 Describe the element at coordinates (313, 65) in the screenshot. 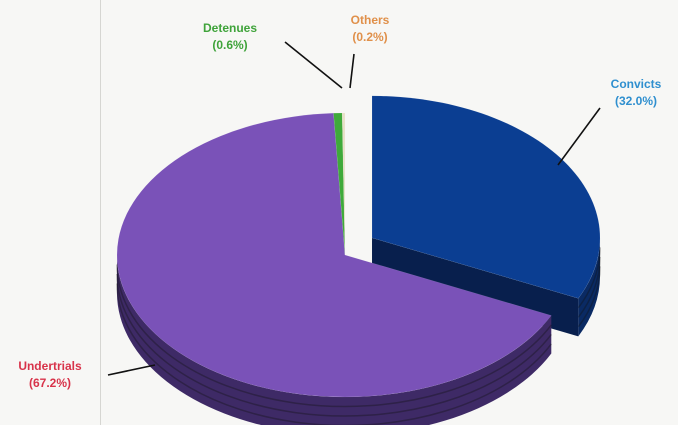

I see `leader-line-detenues` at that location.